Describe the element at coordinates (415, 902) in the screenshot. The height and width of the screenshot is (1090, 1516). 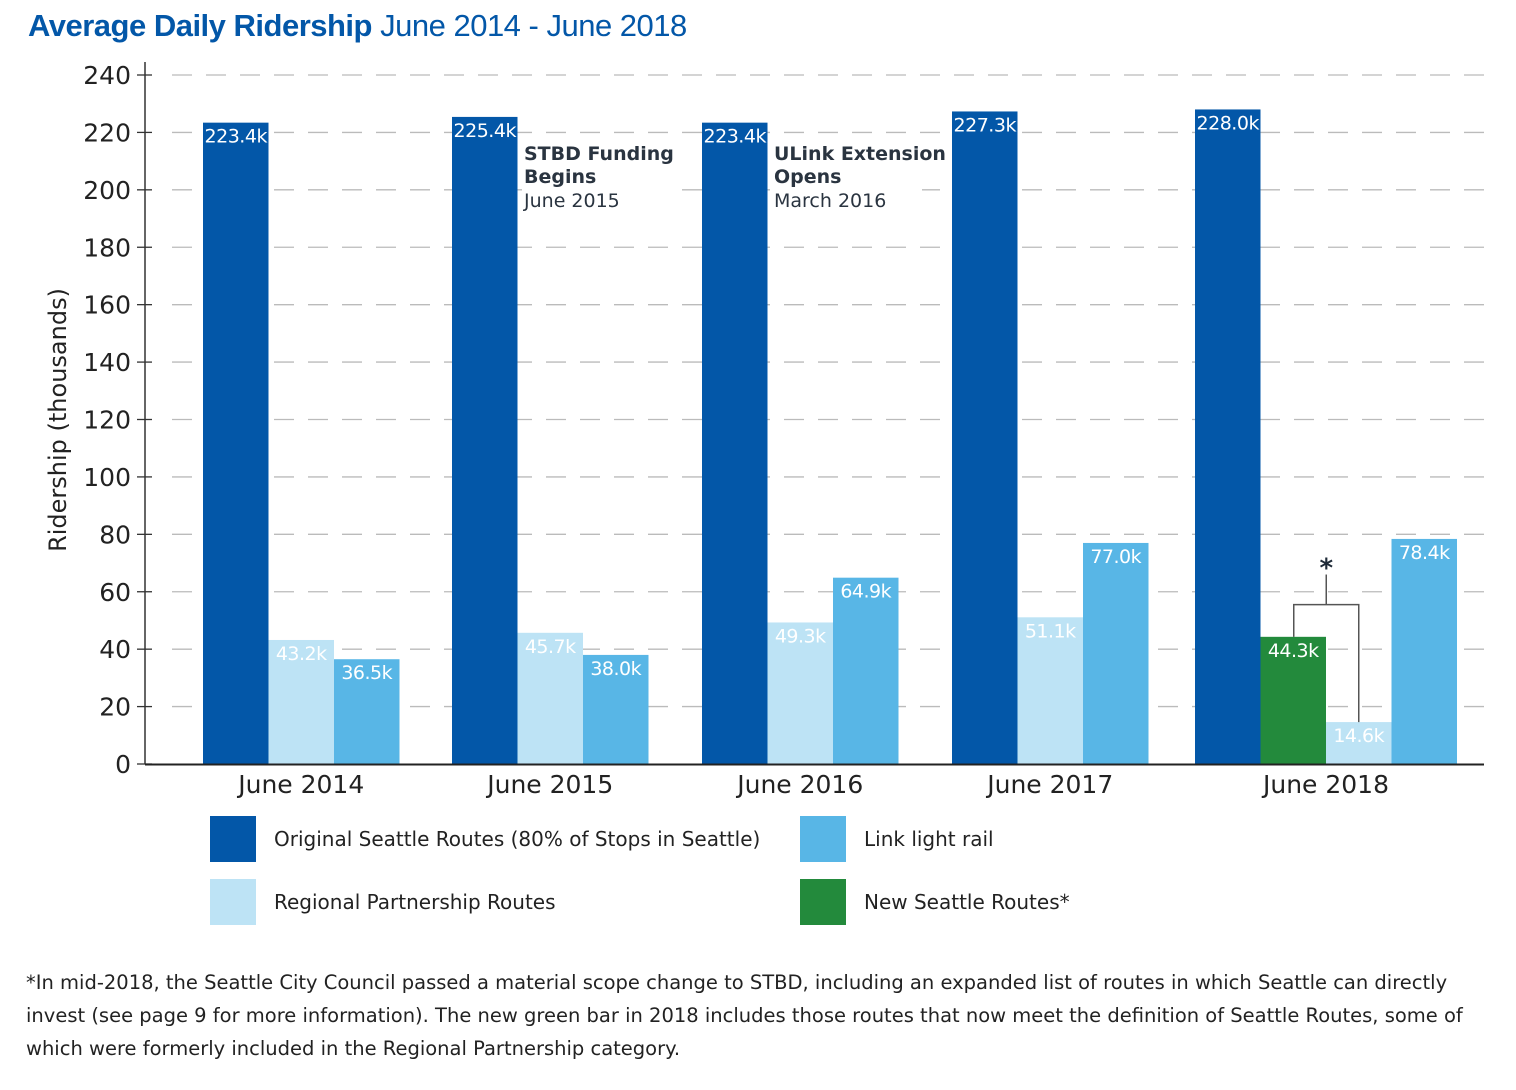
I see `legend-label: Regional Partnership Routes` at that location.